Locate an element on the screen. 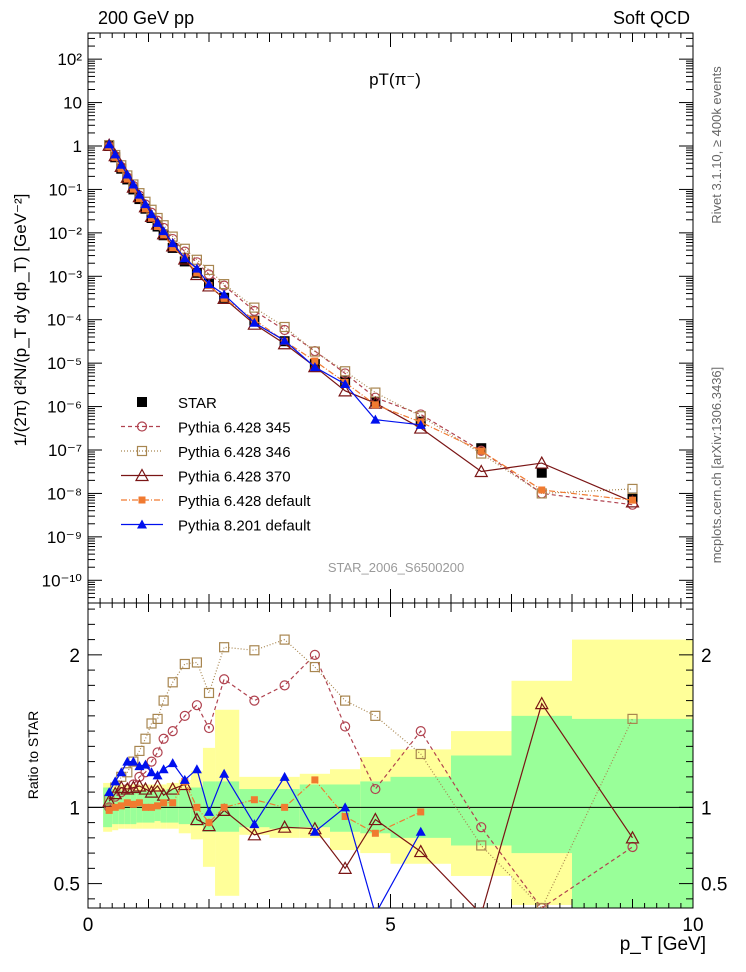  y-tick-label: 10⁻² is located at coordinates (65, 233).